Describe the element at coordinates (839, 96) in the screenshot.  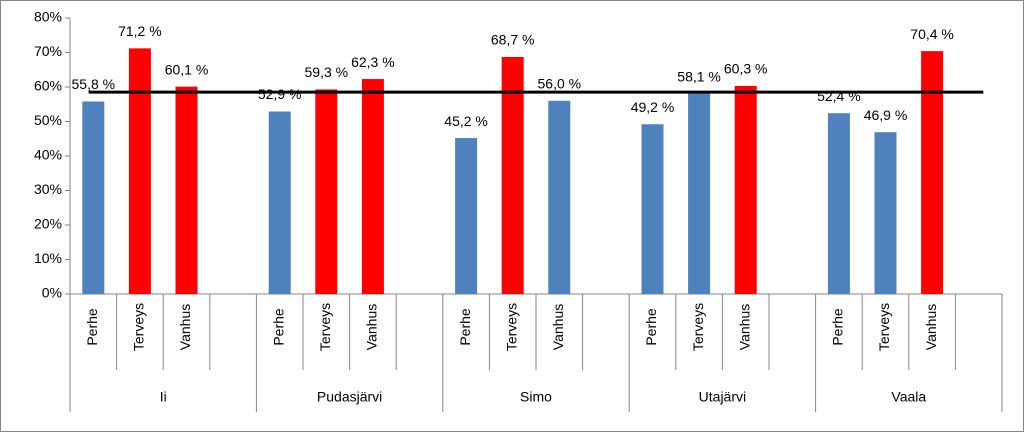
I see `data-label: 52,4 %` at that location.